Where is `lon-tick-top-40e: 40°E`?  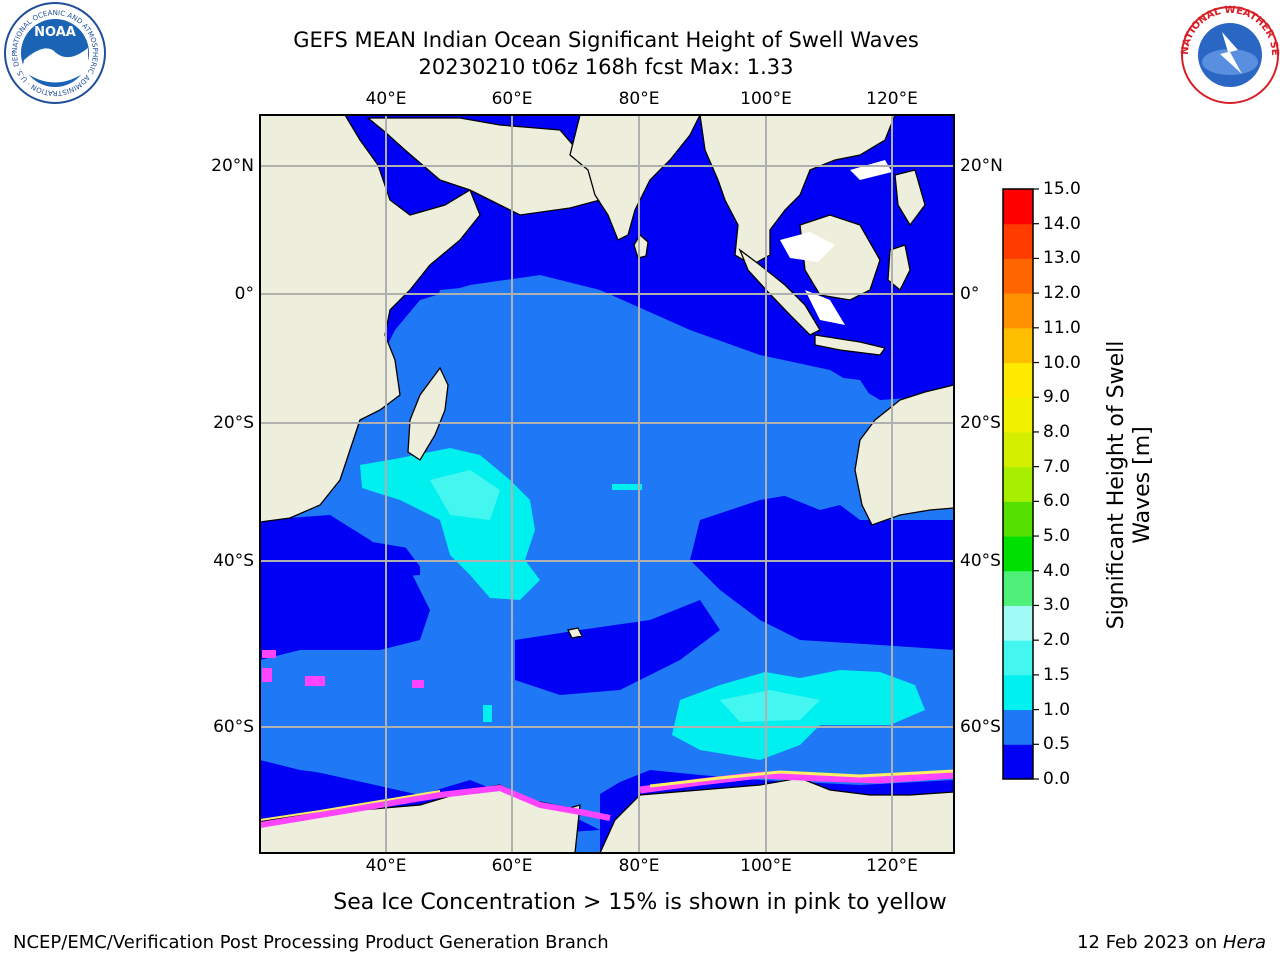 lon-tick-top-40e: 40°E is located at coordinates (386, 99).